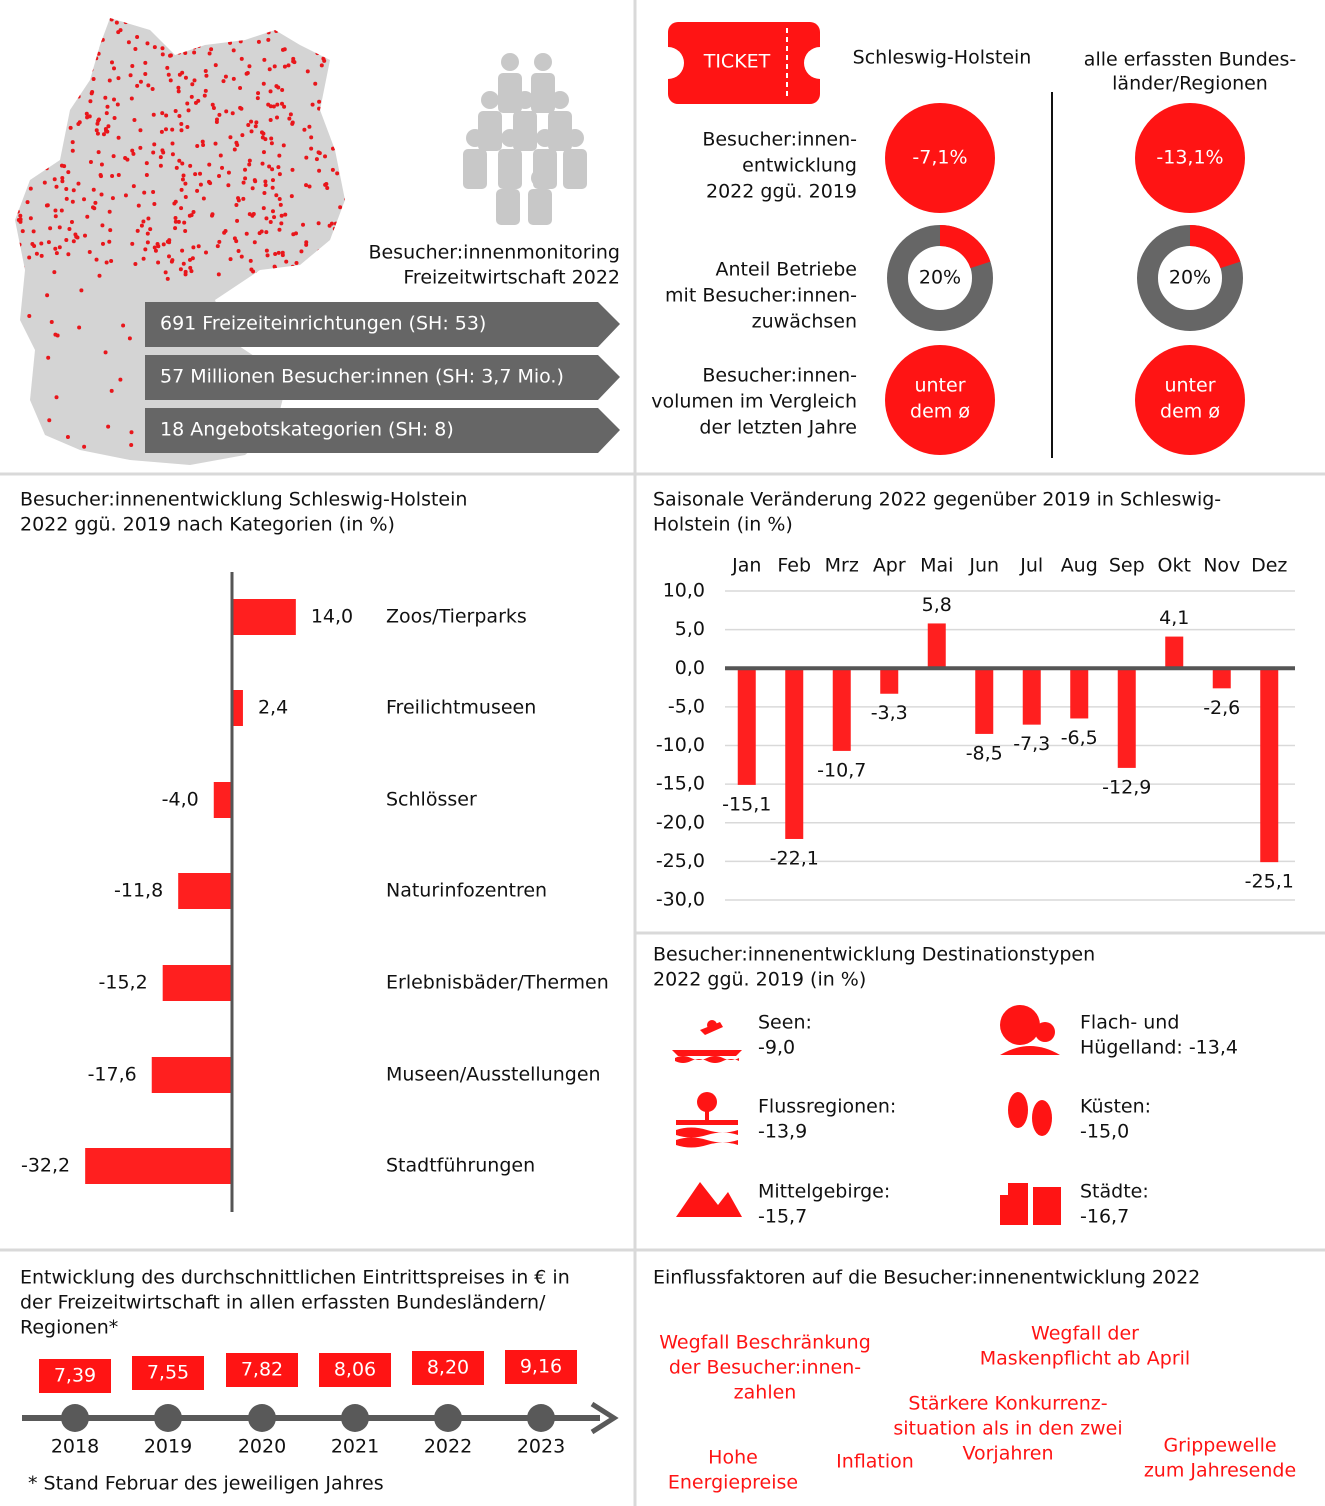  Describe the element at coordinates (1221, 566) in the screenshot. I see `x-tick-label: Nov` at that location.